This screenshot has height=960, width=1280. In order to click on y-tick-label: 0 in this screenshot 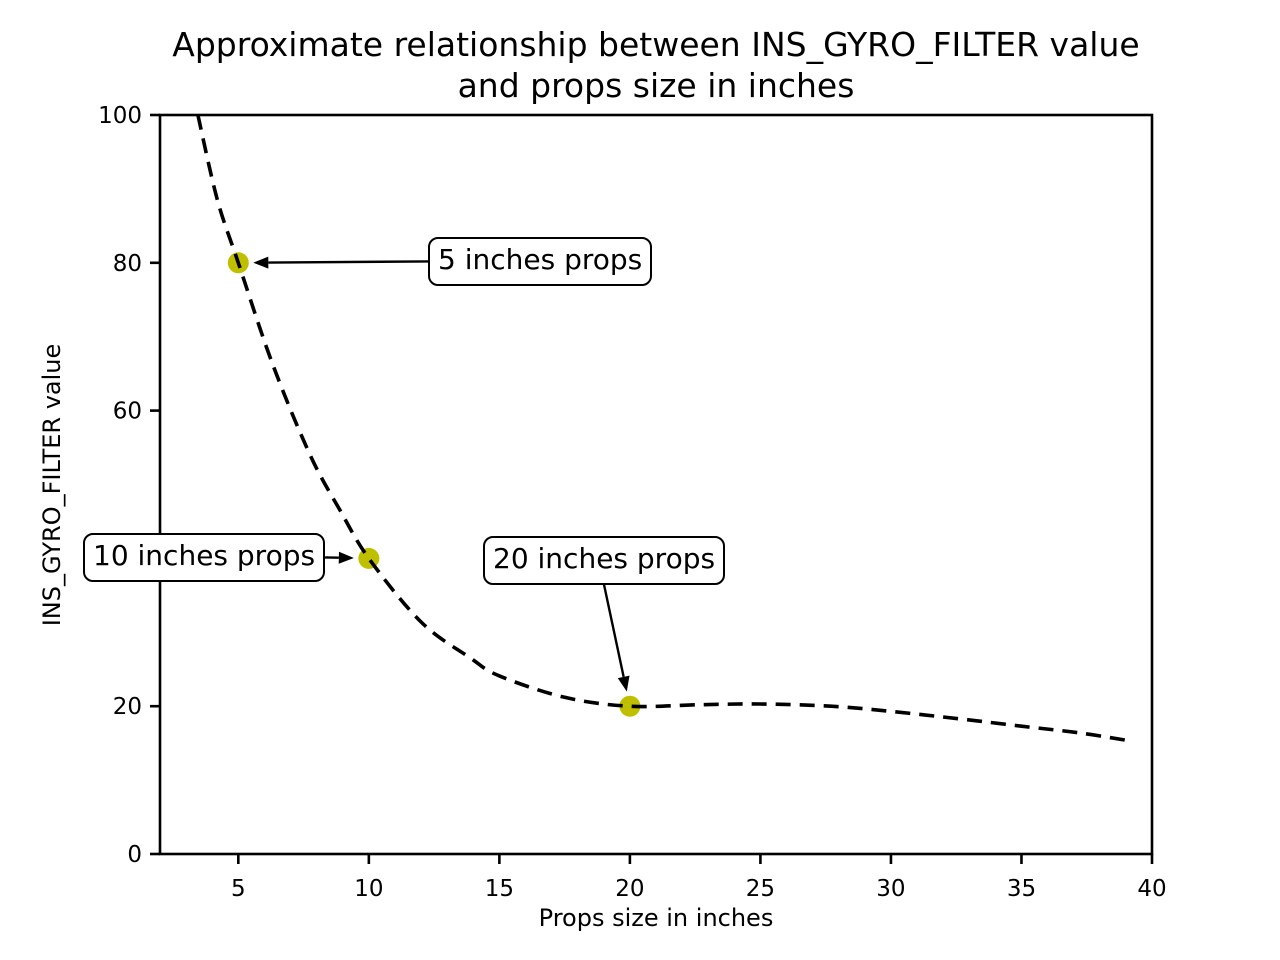, I will do `click(134, 855)`.